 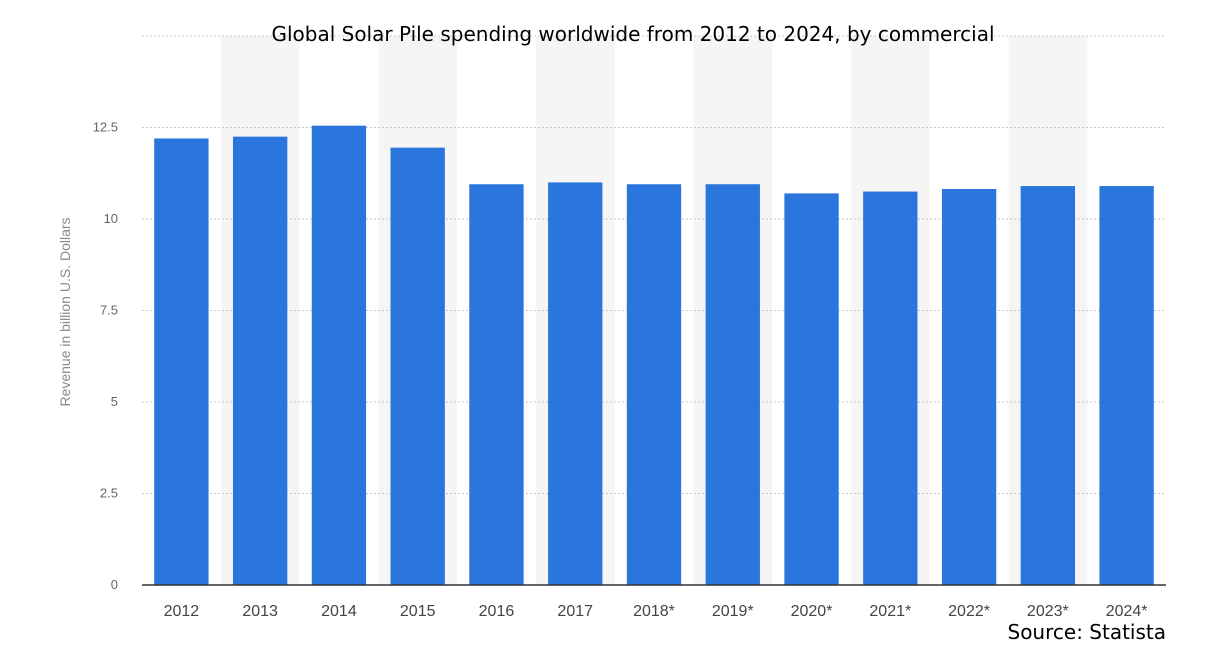 I want to click on y-tick-label: 12.5, so click(x=105, y=127).